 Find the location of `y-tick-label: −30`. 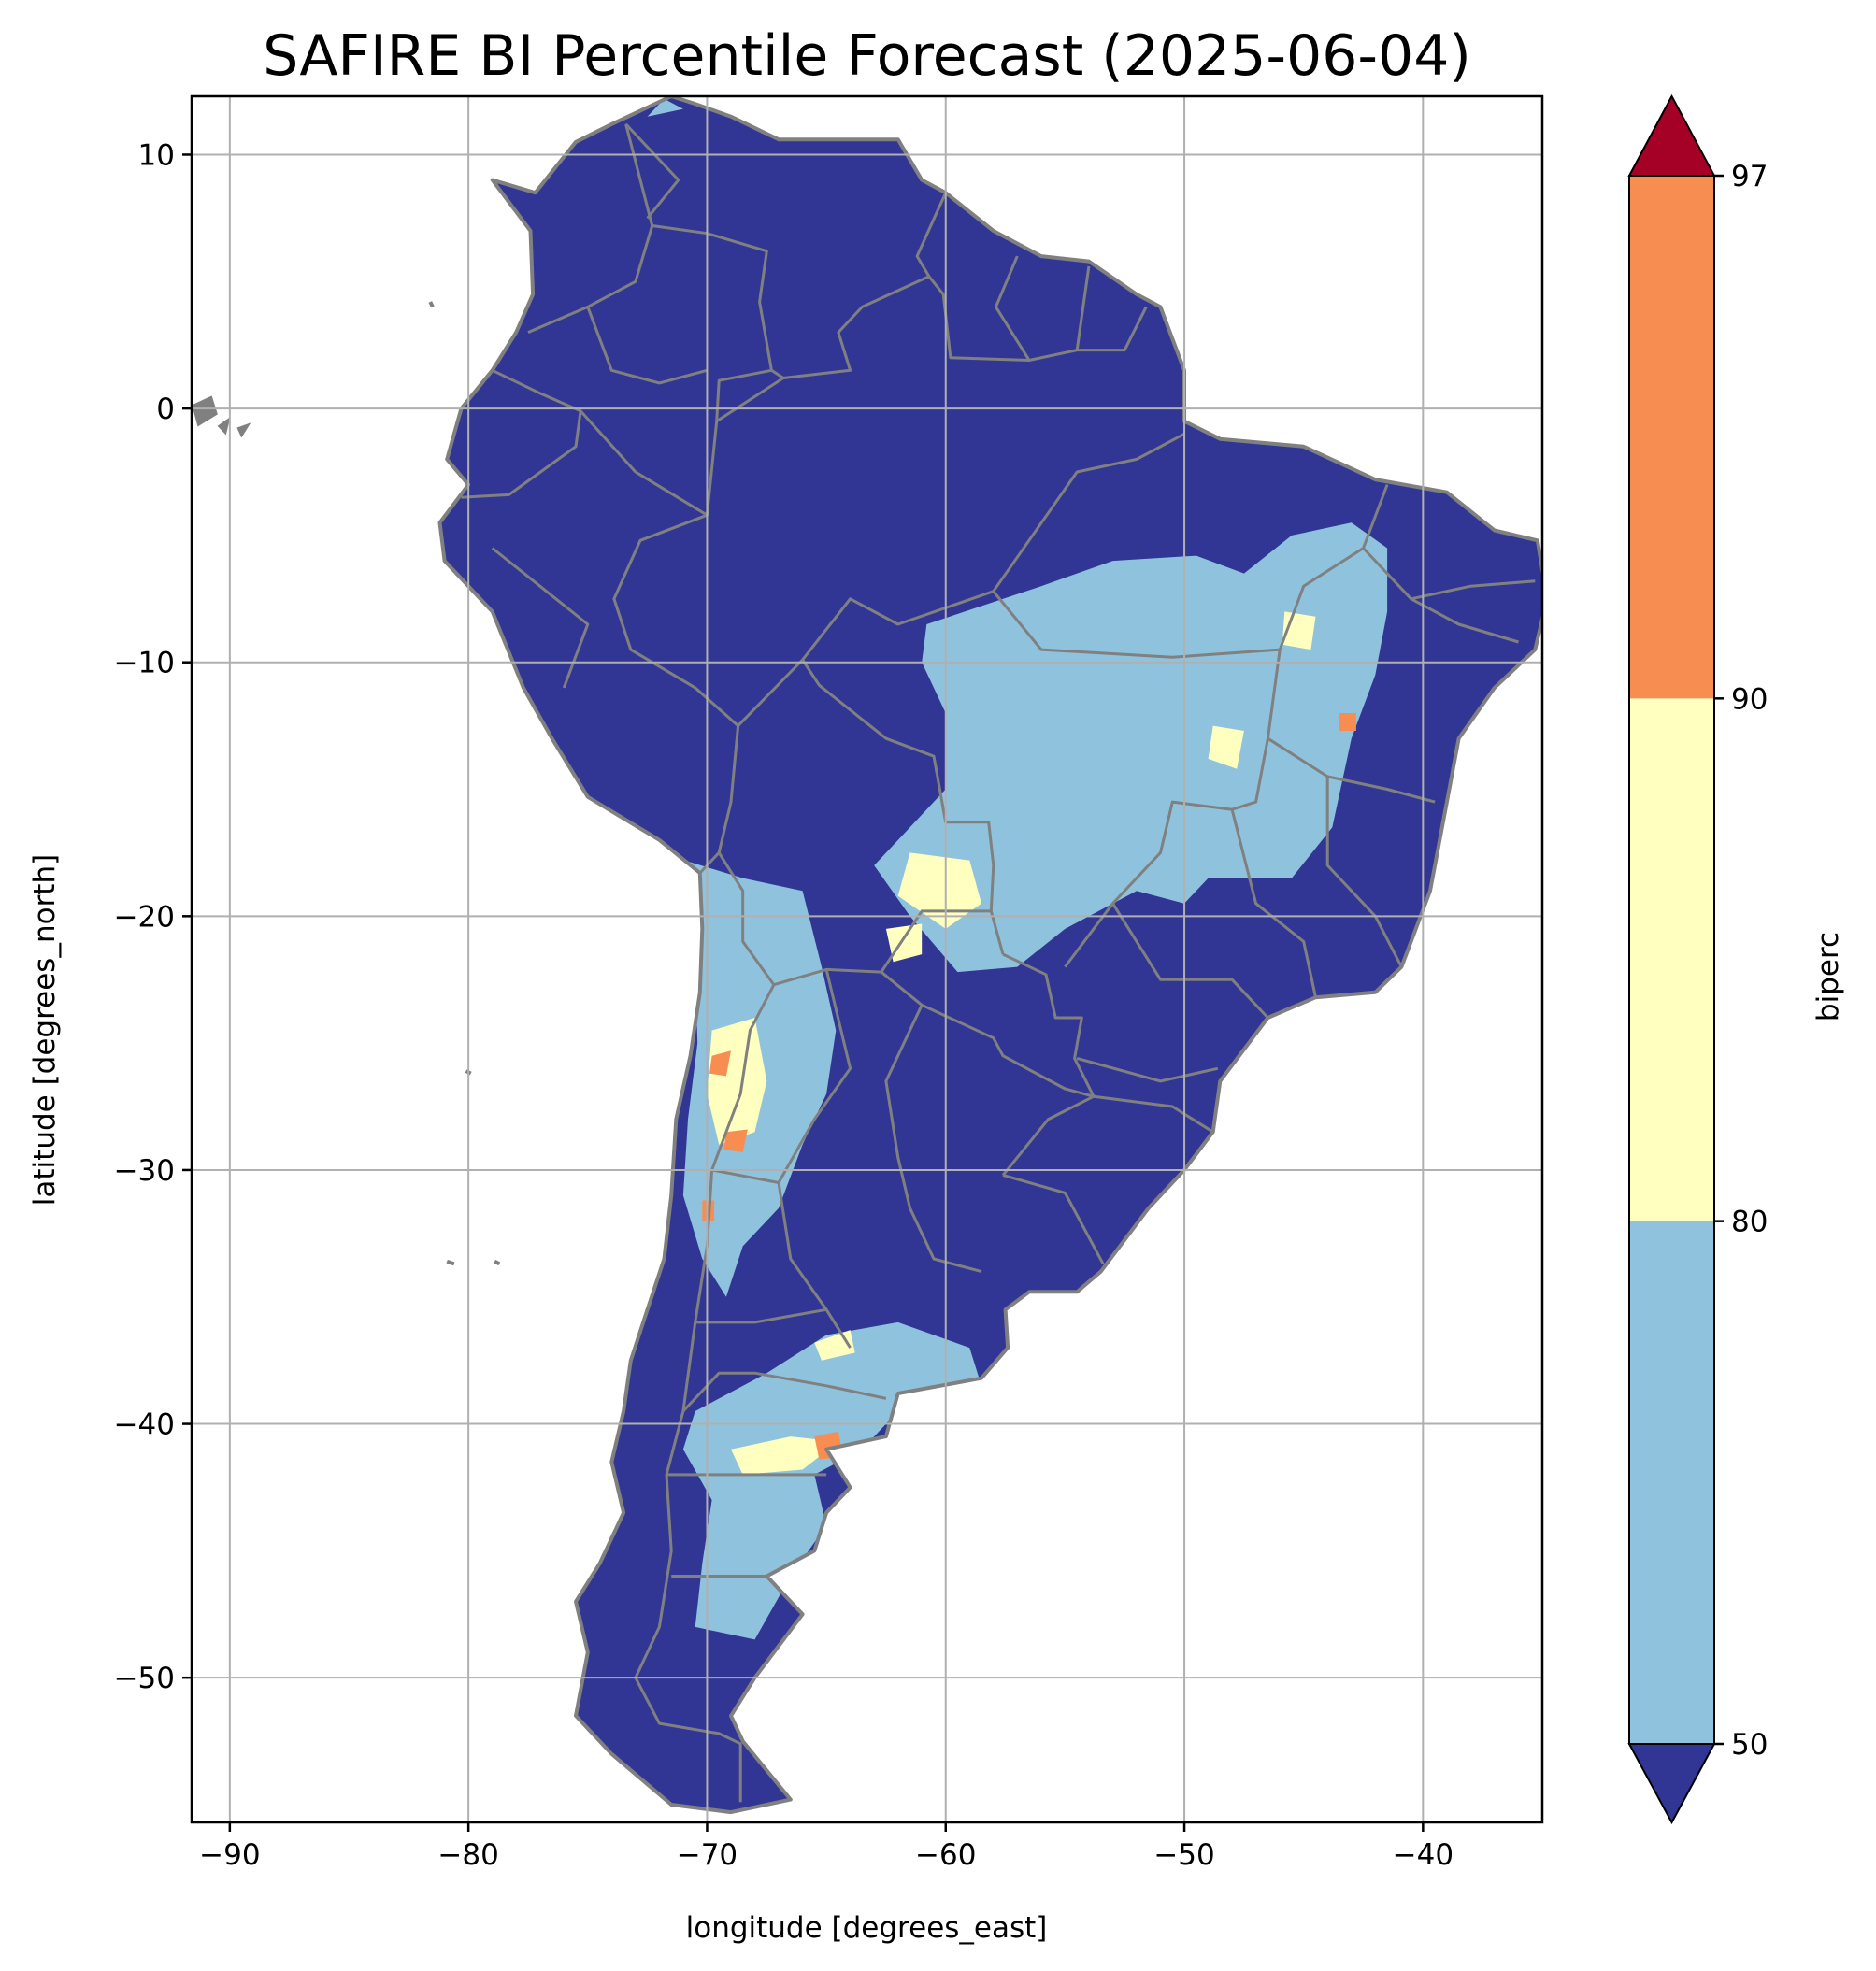

y-tick-label: −30 is located at coordinates (144, 1171).